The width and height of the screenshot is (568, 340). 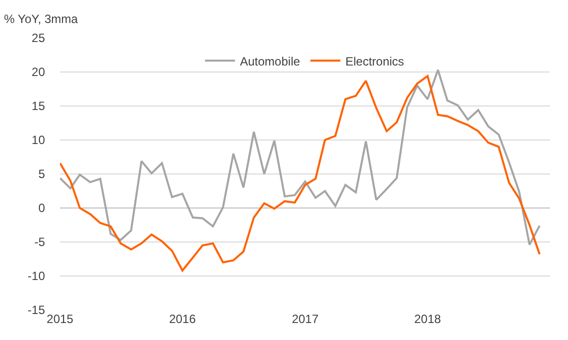 I want to click on y-axis-title: % YoY, 3mma, so click(x=41, y=19).